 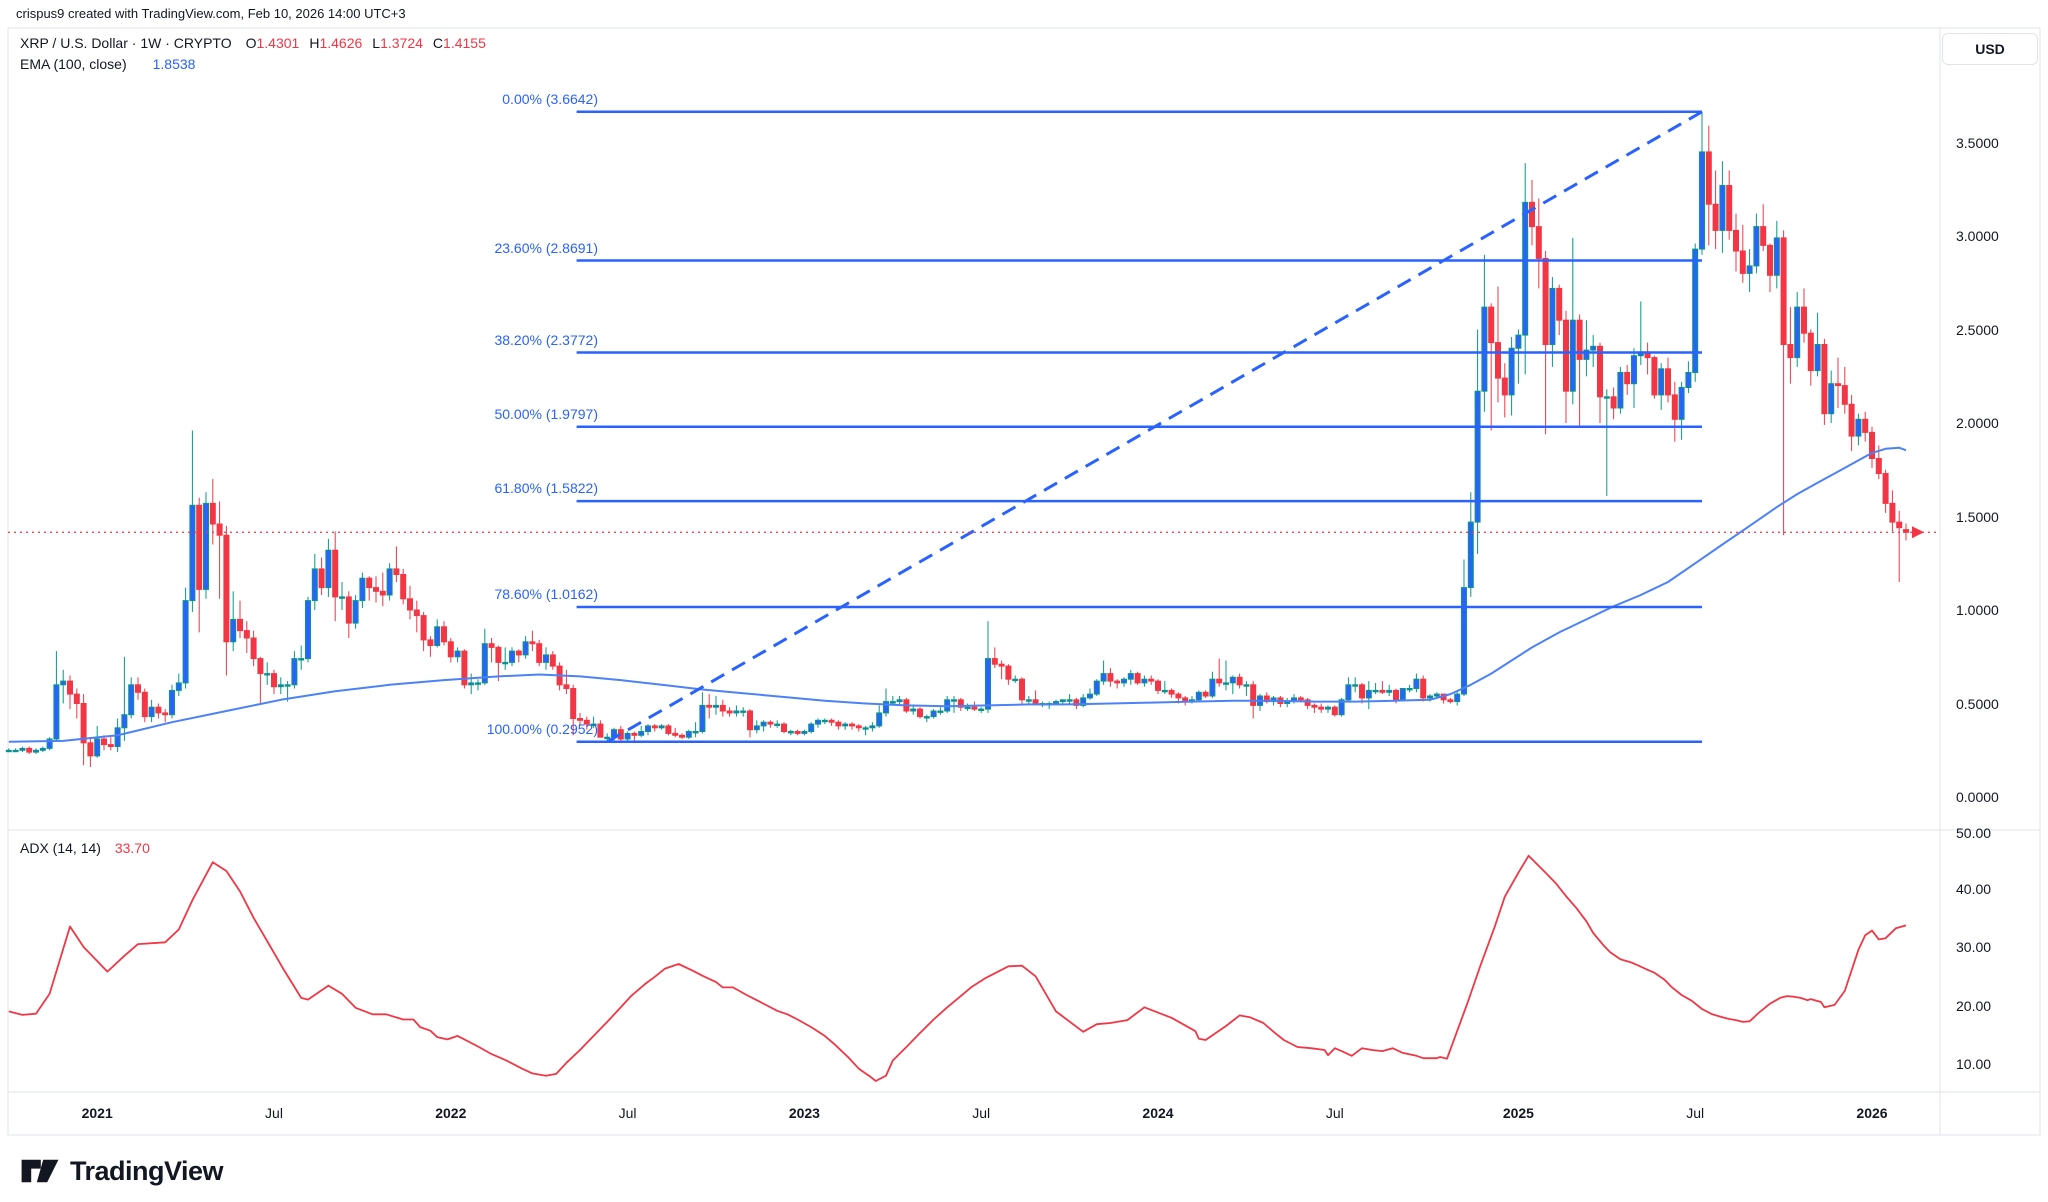 I want to click on adx-tick: 40.00, so click(x=1974, y=888).